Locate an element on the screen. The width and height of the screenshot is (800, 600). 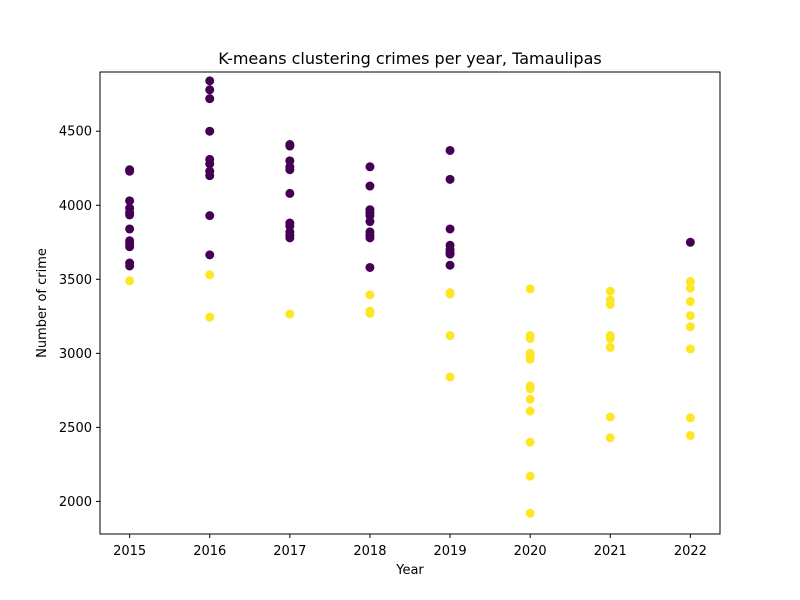
y-tick-label: 2000 is located at coordinates (75, 502).